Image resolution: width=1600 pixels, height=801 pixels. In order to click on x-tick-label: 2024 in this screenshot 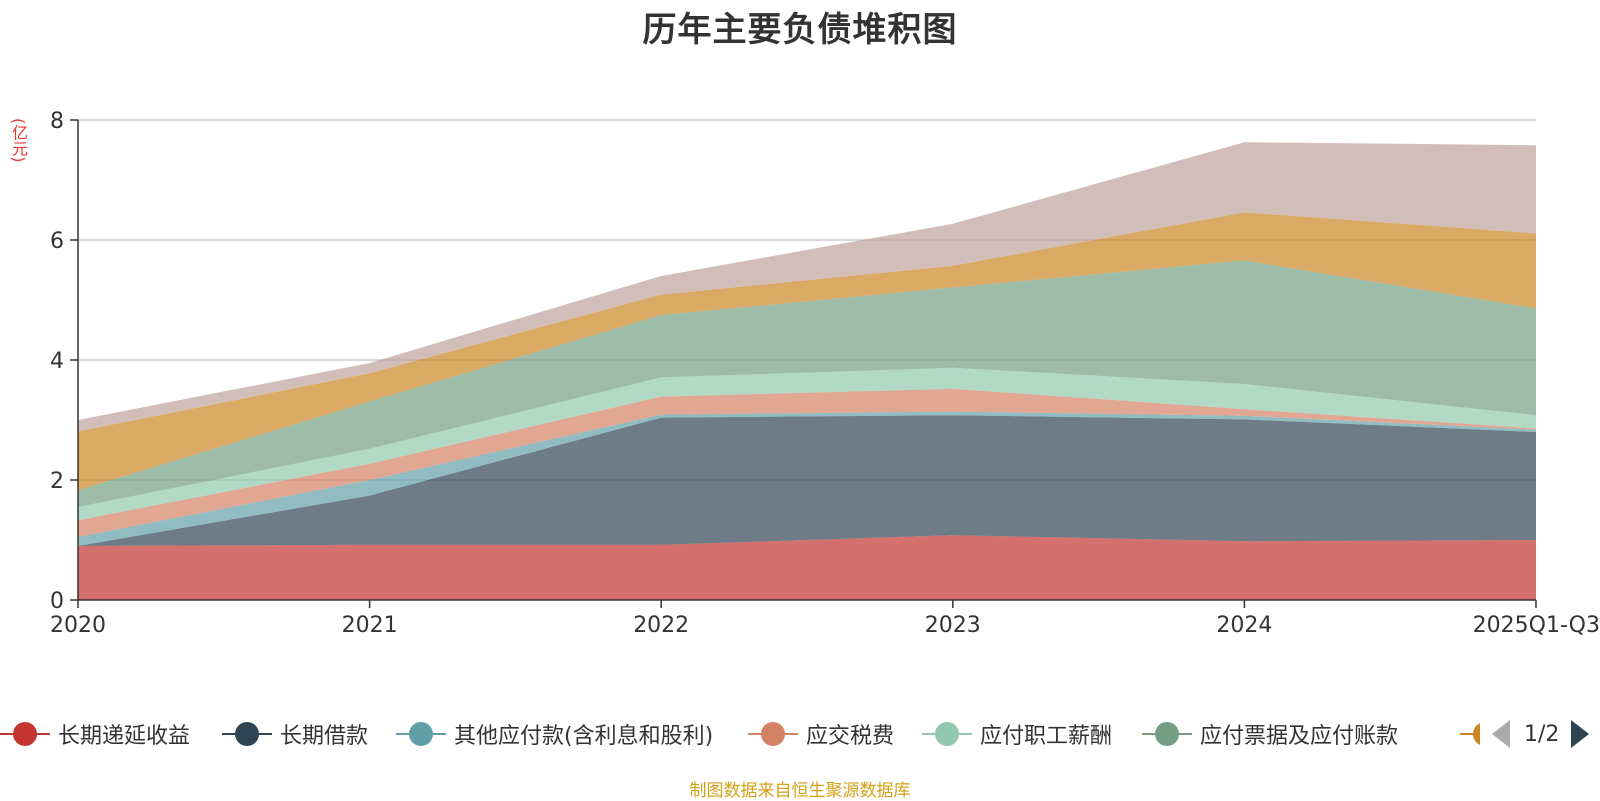, I will do `click(1244, 625)`.